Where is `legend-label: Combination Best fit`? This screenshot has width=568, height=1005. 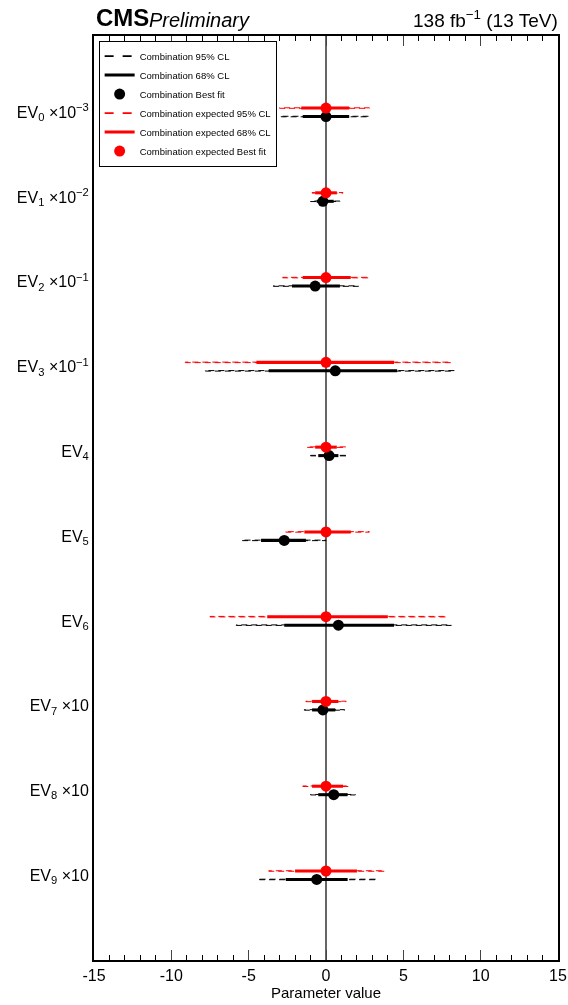 legend-label: Combination Best fit is located at coordinates (182, 94).